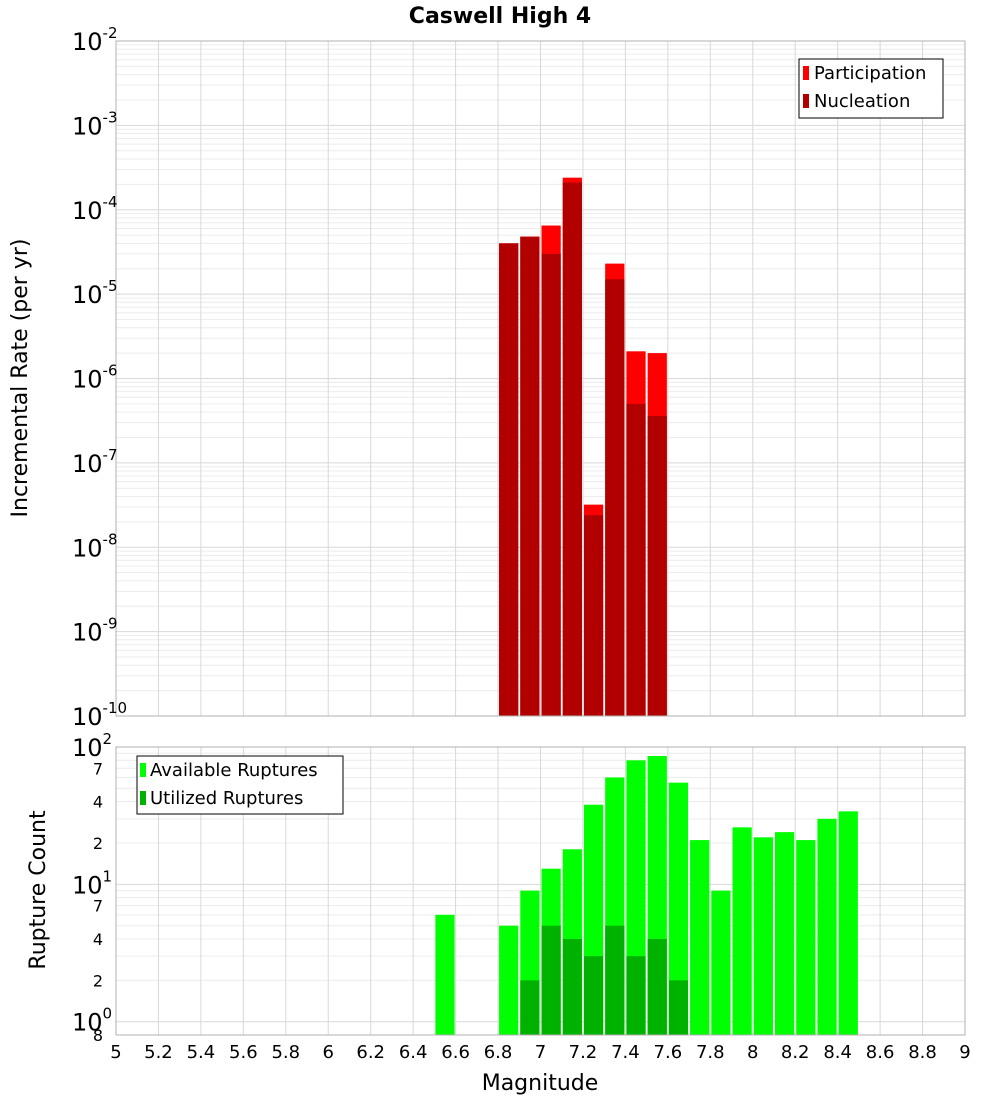  I want to click on count-y-tick-label: 10², so click(92, 746).